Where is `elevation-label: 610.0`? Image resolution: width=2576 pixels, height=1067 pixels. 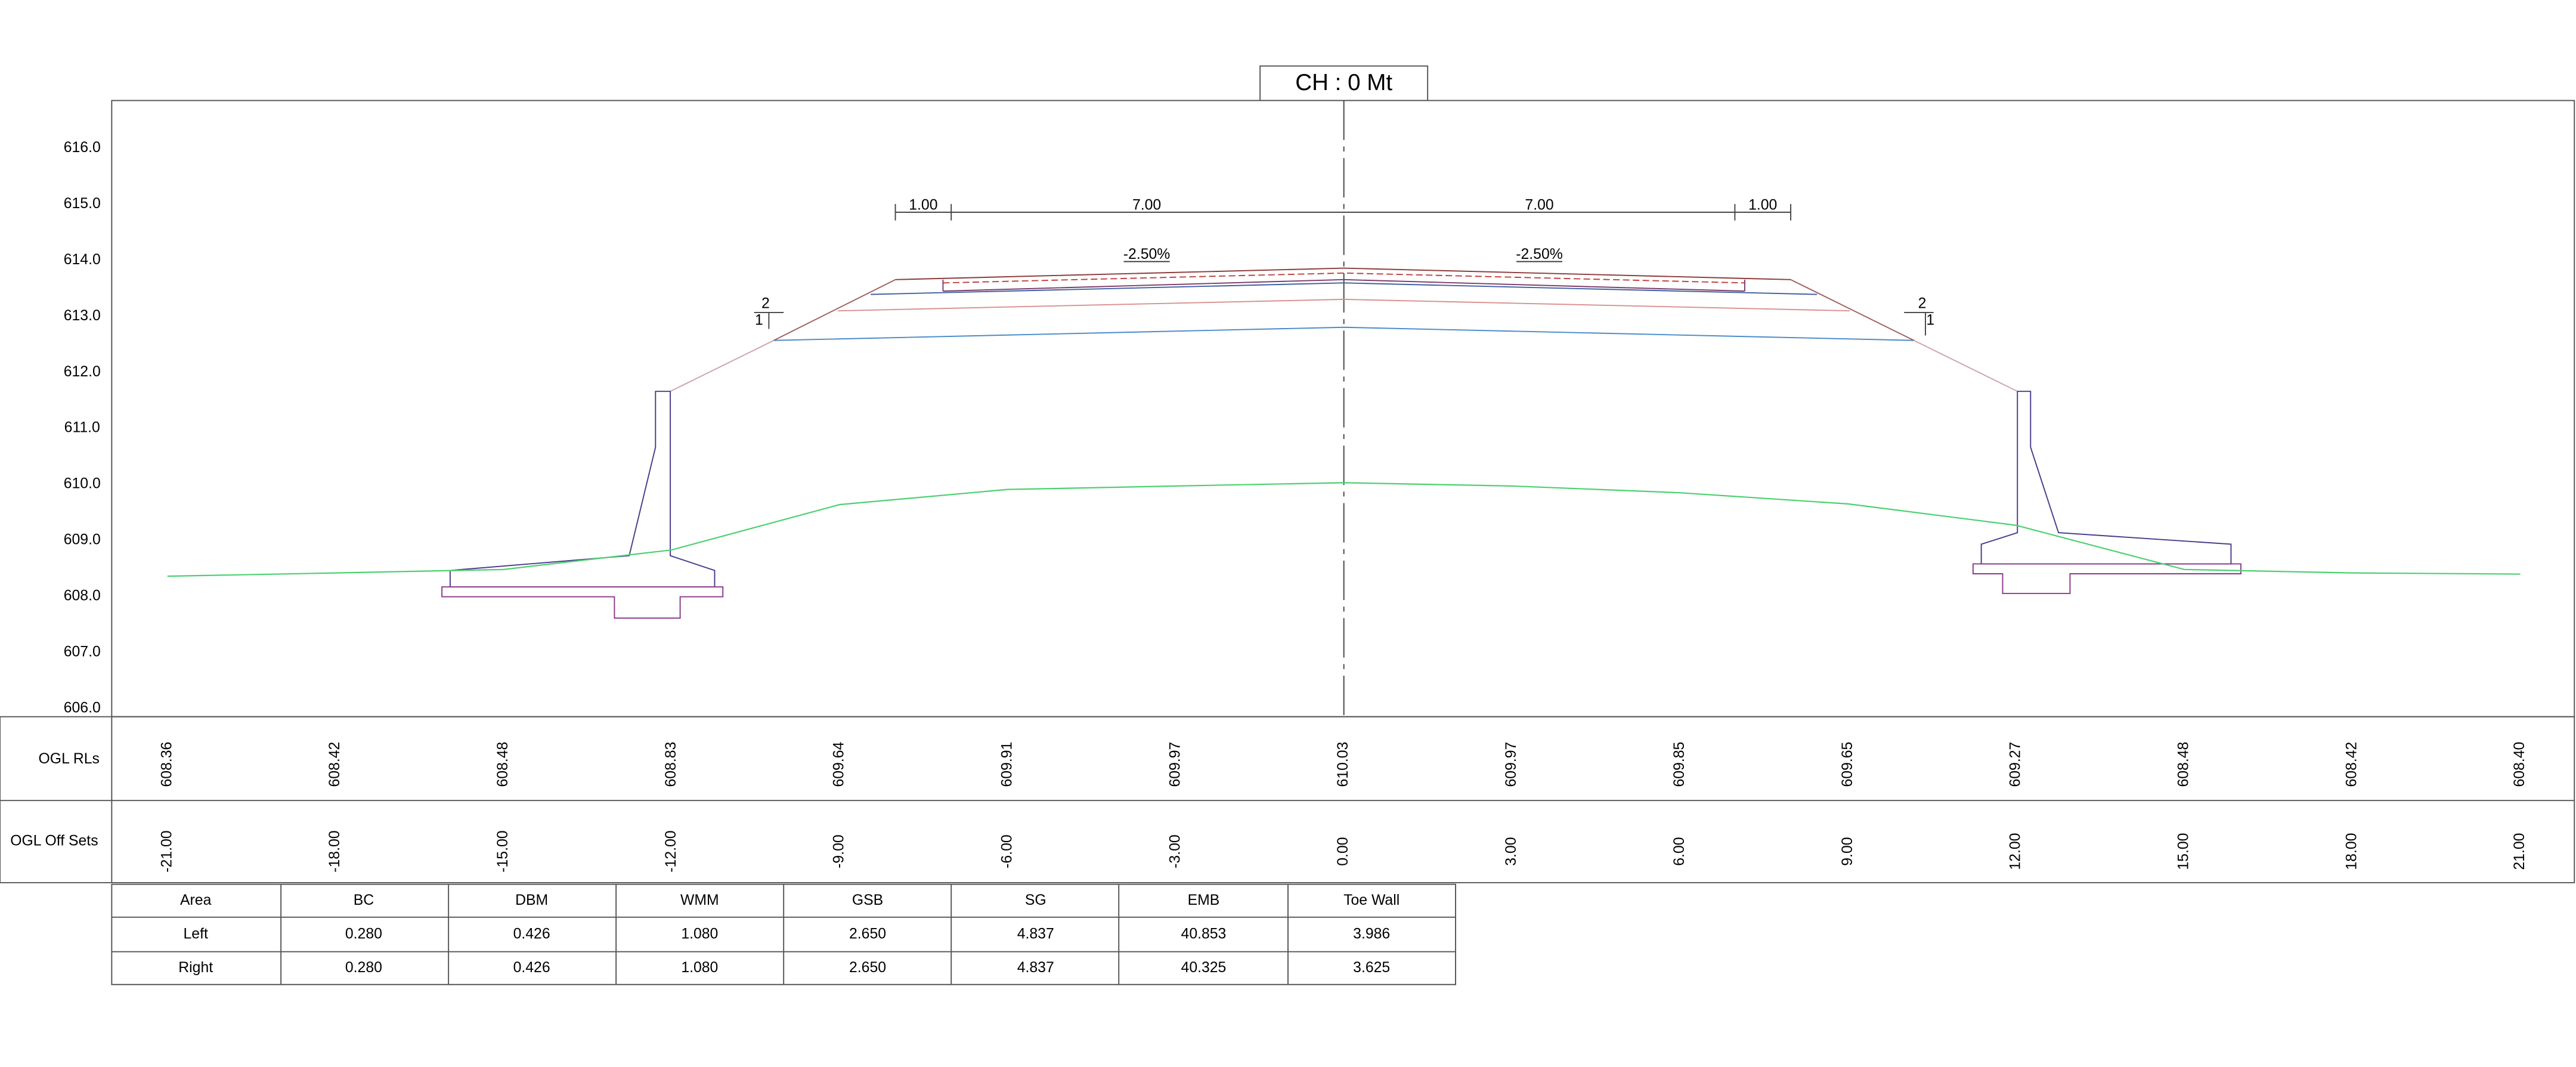 elevation-label: 610.0 is located at coordinates (82, 484).